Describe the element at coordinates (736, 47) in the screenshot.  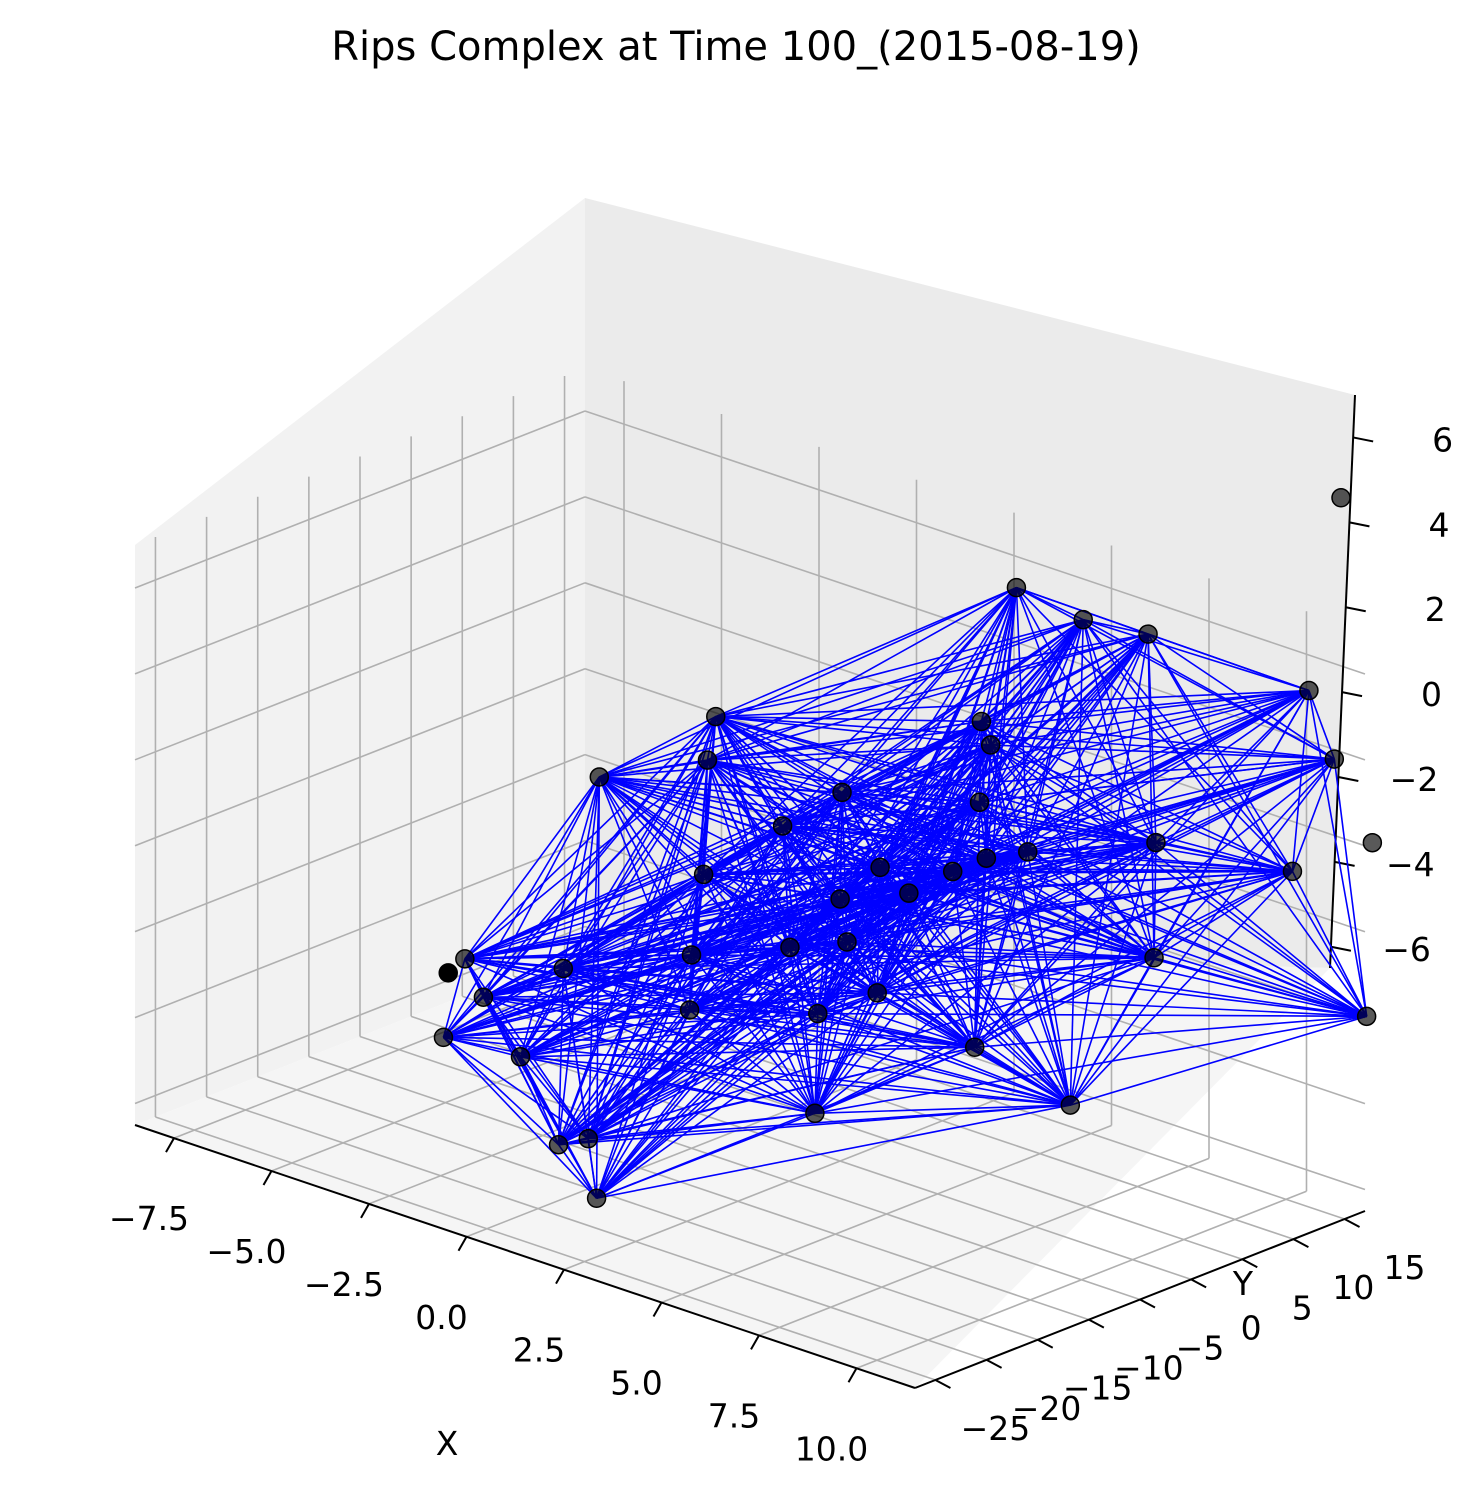
I see `chart-title: Rips Complex at Time 100_(2015-08-19)` at that location.